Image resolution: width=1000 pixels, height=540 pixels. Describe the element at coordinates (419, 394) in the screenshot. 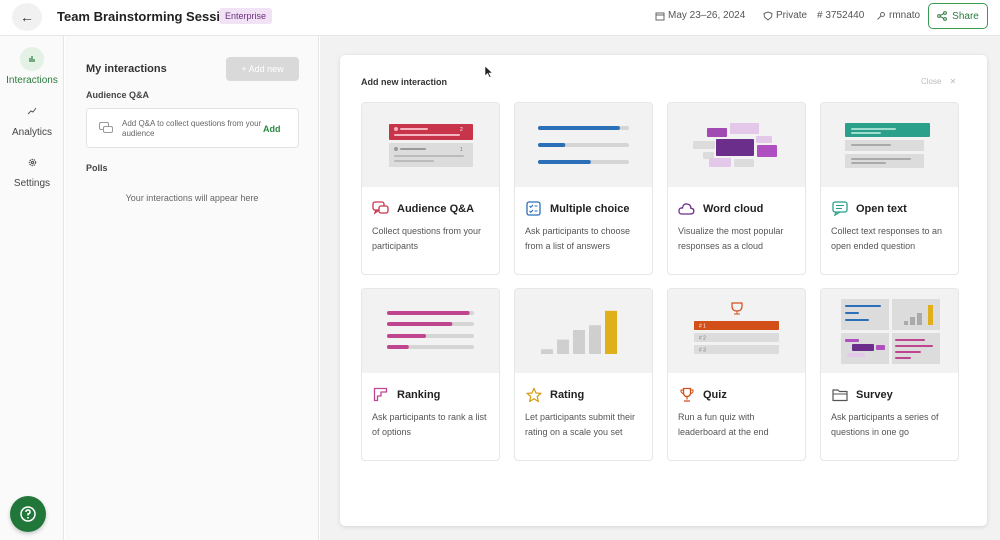

I see `card-title: Ranking` at that location.